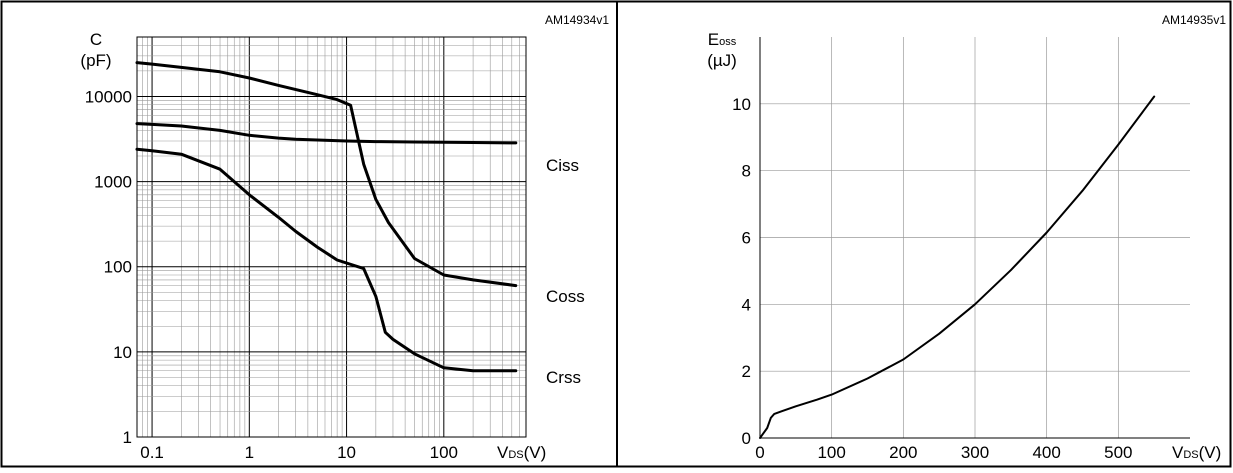 Image resolution: width=1233 pixels, height=473 pixels. What do you see at coordinates (759, 452) in the screenshot?
I see `x-tick-label: 0` at bounding box center [759, 452].